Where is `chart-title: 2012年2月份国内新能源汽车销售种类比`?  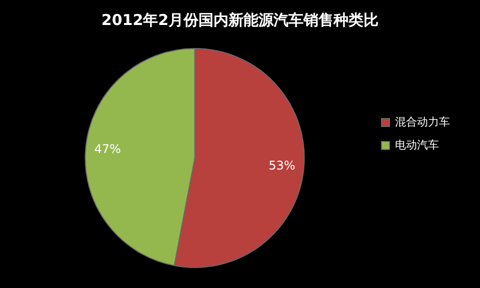
chart-title: 2012年2月份国内新能源汽车销售种类比 is located at coordinates (240, 19).